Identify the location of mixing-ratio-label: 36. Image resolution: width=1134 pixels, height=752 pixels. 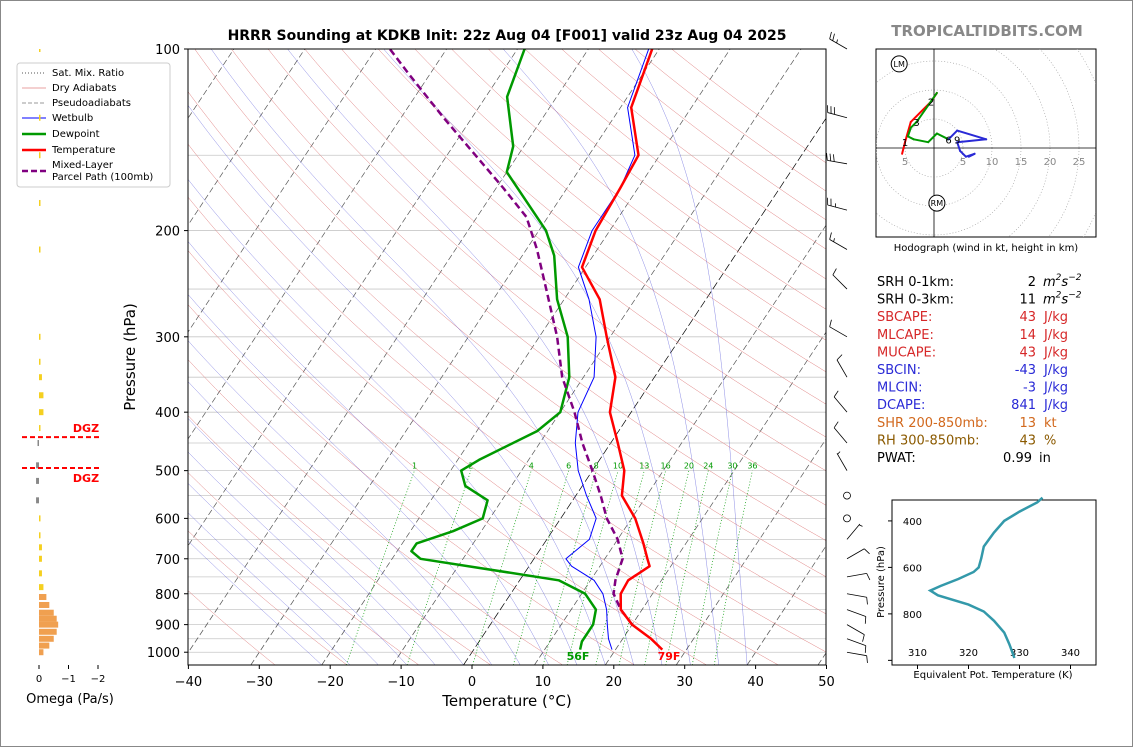
(752, 466).